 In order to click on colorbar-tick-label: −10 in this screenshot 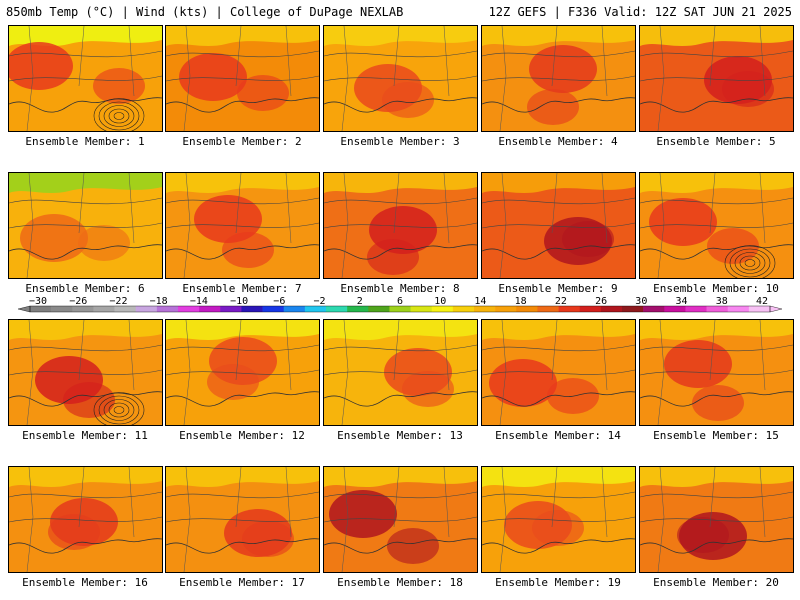, I will do `click(239, 301)`.